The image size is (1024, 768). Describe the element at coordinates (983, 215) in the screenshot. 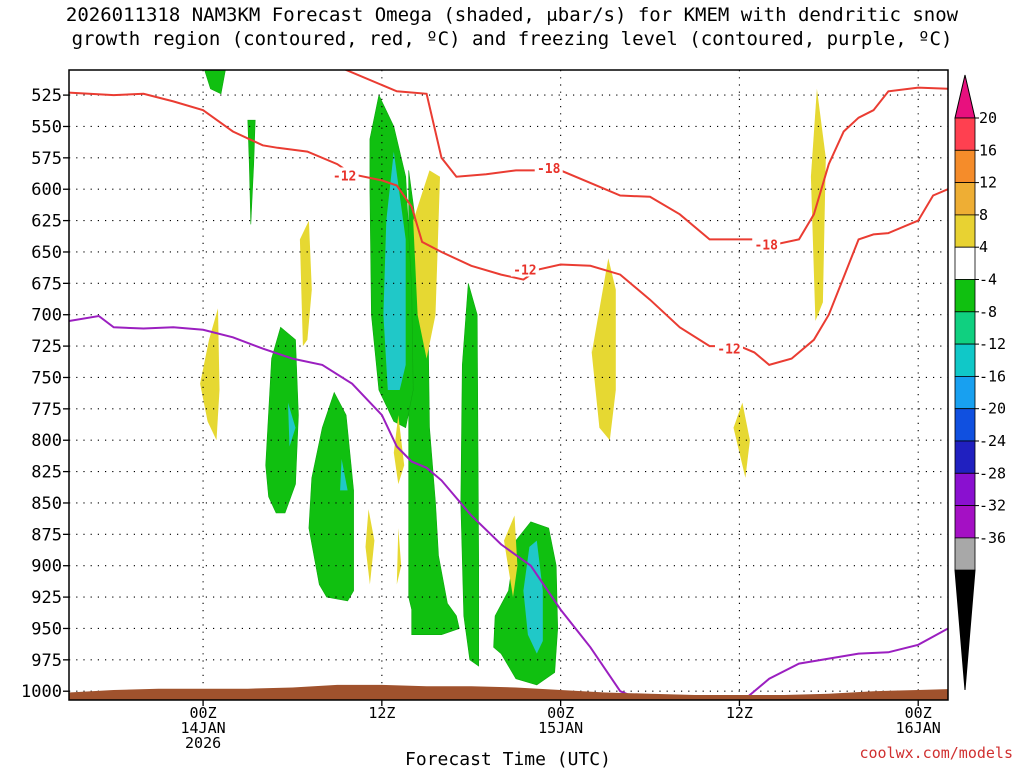

I see `colorbar-label-3: 8` at that location.